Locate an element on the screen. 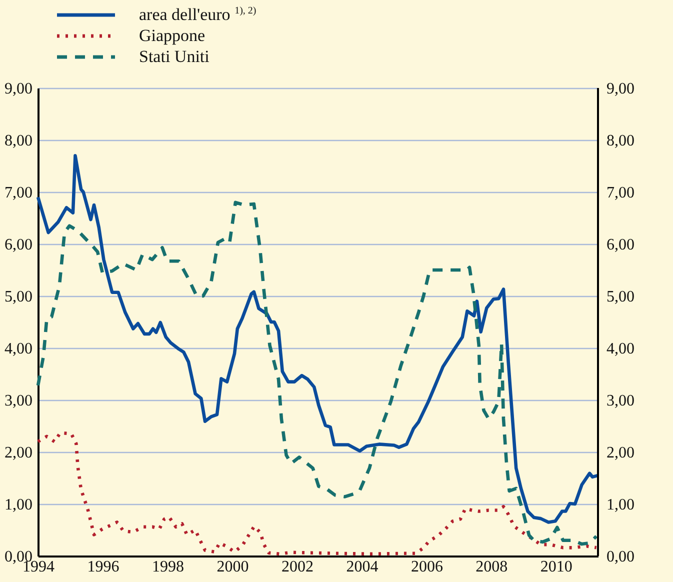 The image size is (673, 582). y-tick-label: 4,00 is located at coordinates (18, 349).